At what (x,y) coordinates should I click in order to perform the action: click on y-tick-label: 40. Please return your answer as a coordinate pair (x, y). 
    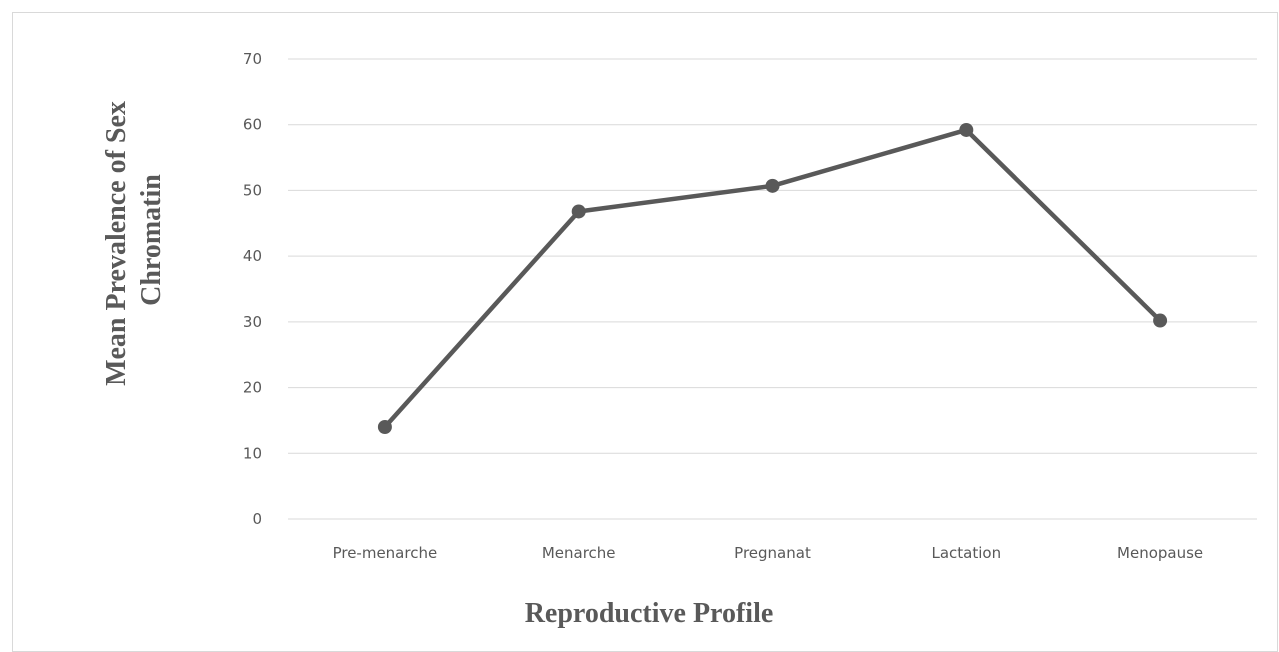
    Looking at the image, I should click on (252, 256).